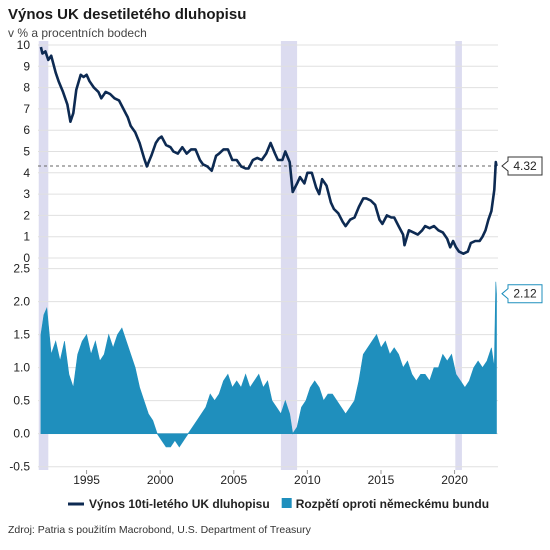 The height and width of the screenshot is (550, 550). I want to click on spread-axis-ticks: -0.5 0.0 0.5 1.0 1.5 2.0 2.5, so click(19, 368).